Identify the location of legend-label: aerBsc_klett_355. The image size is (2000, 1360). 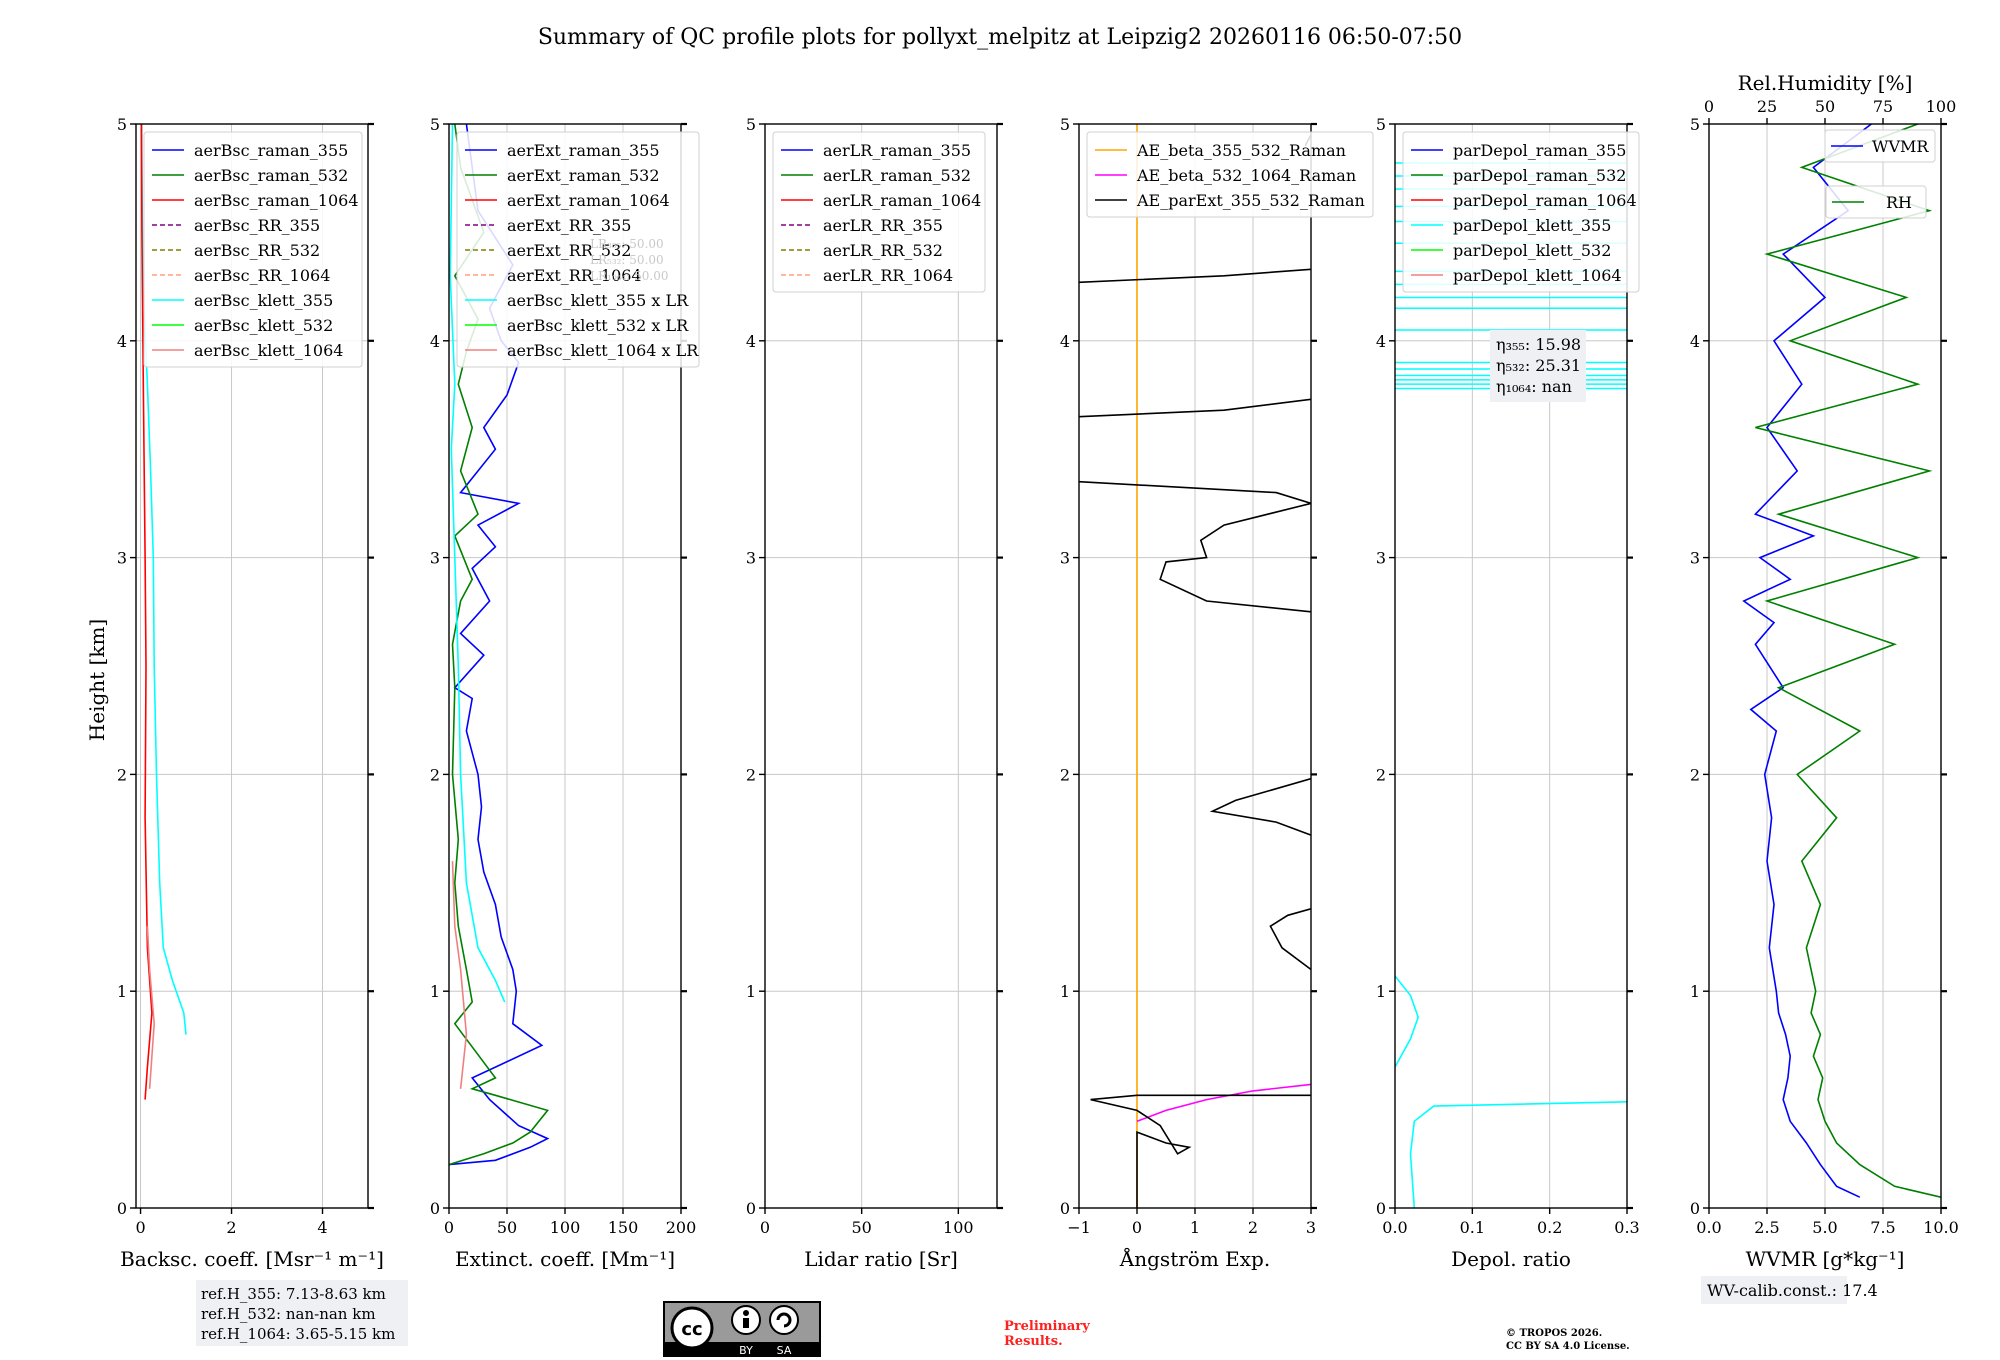
(263, 300).